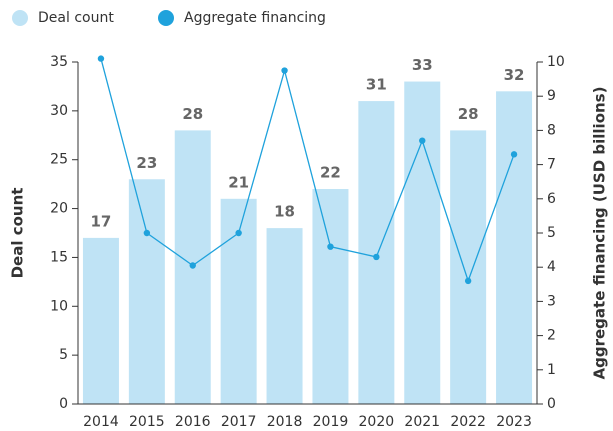  What do you see at coordinates (59, 306) in the screenshot?
I see `y-tick-label: 10` at bounding box center [59, 306].